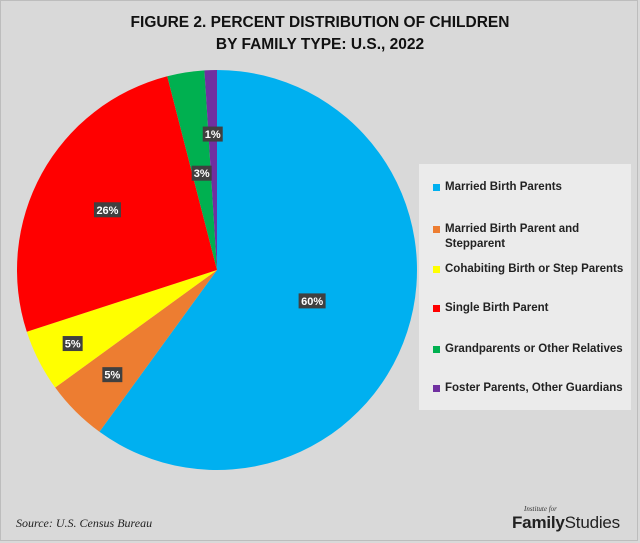 The height and width of the screenshot is (543, 640). Describe the element at coordinates (475, 244) in the screenshot. I see `legend-label-line-2: Stepparent` at that location.